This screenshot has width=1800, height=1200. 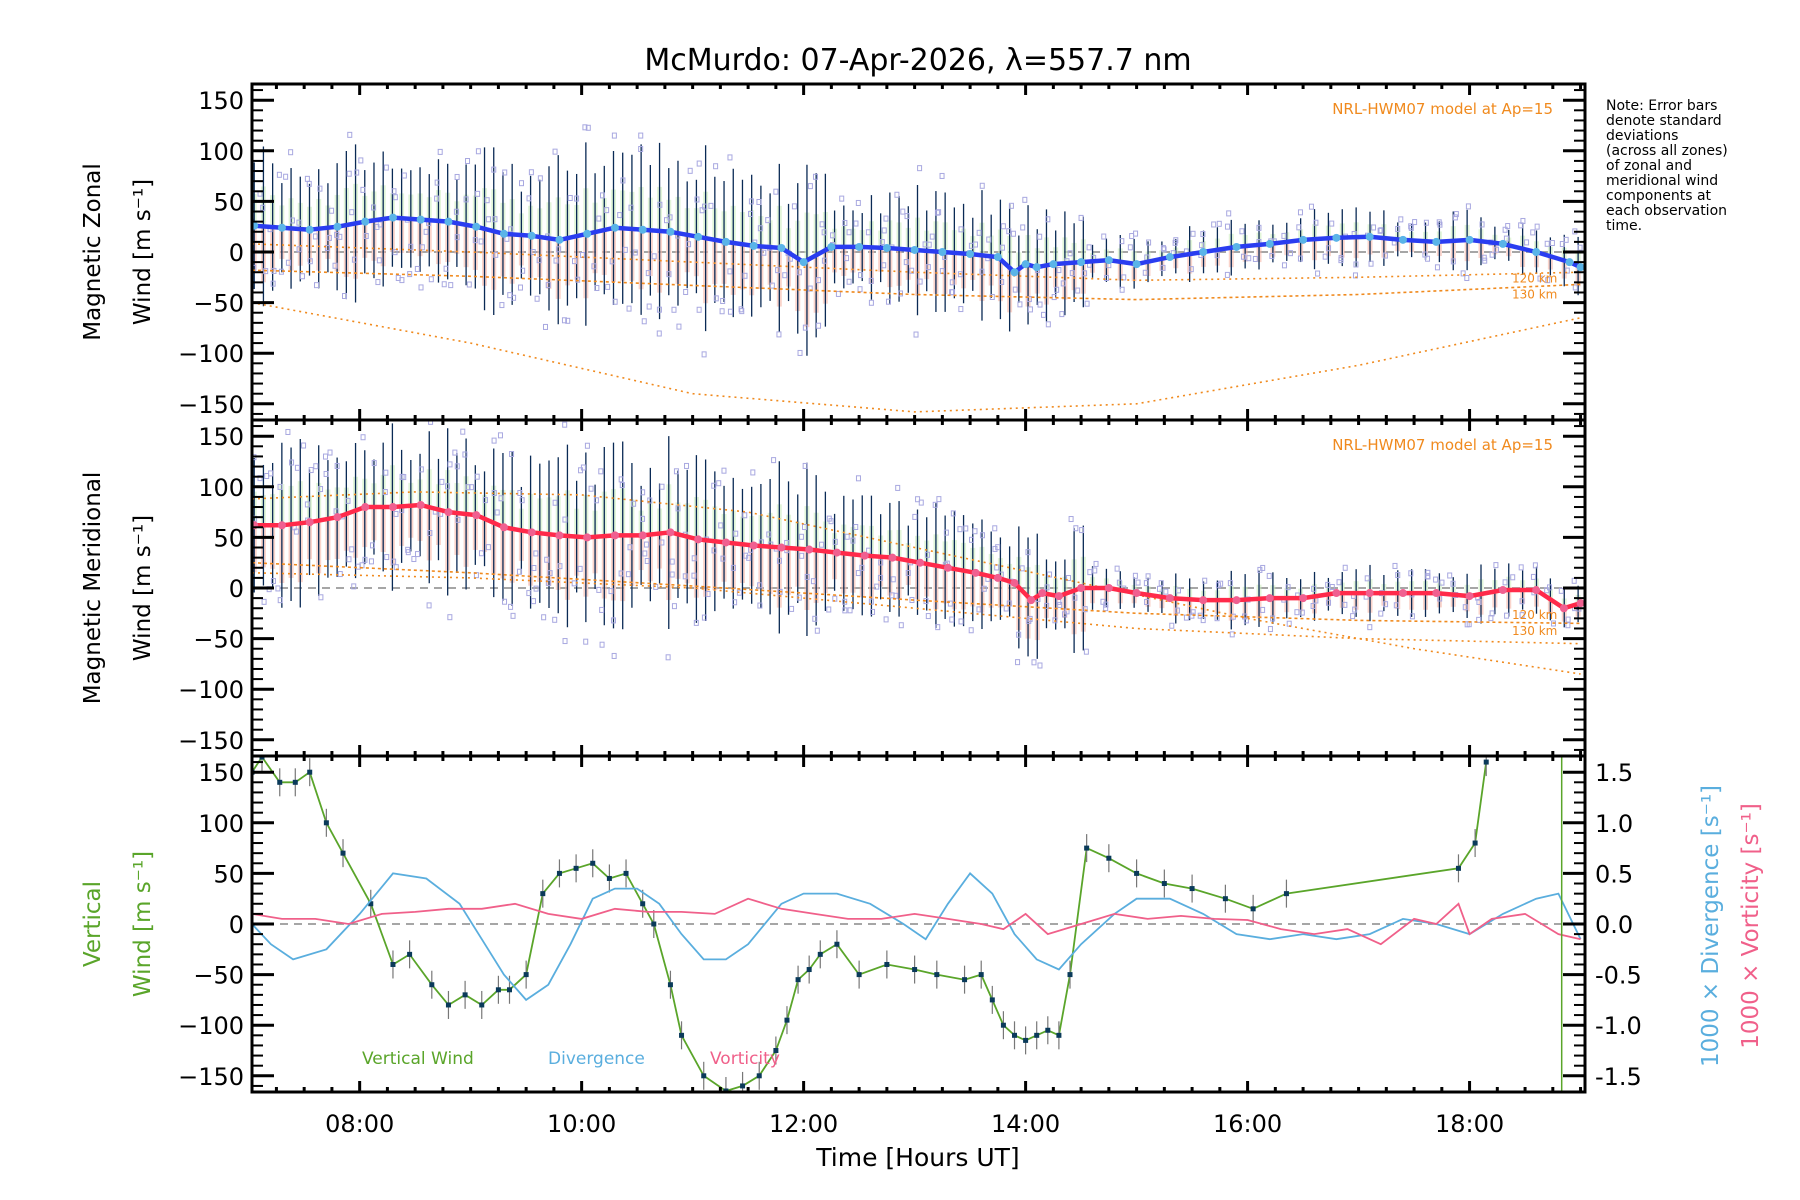 What do you see at coordinates (1661, 106) in the screenshot?
I see `note-line: Note: Error bars` at bounding box center [1661, 106].